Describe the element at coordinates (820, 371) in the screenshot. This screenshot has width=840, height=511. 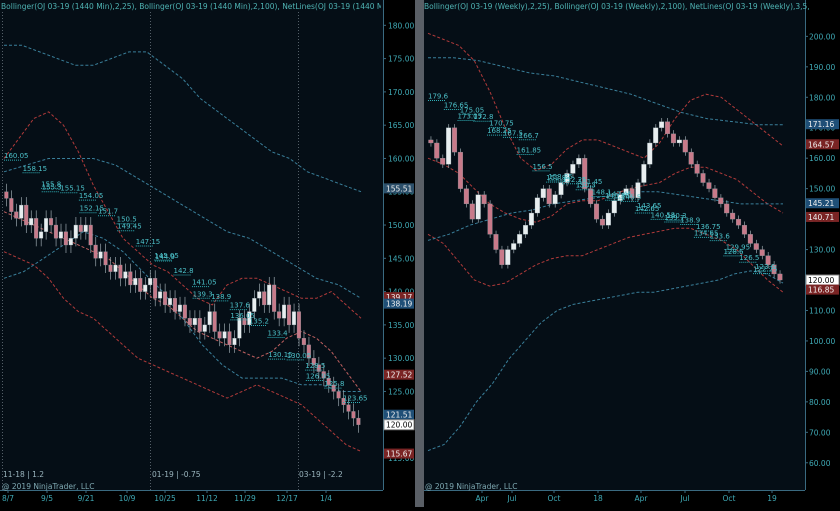
I see `right-y-tick-label: 90.00` at that location.